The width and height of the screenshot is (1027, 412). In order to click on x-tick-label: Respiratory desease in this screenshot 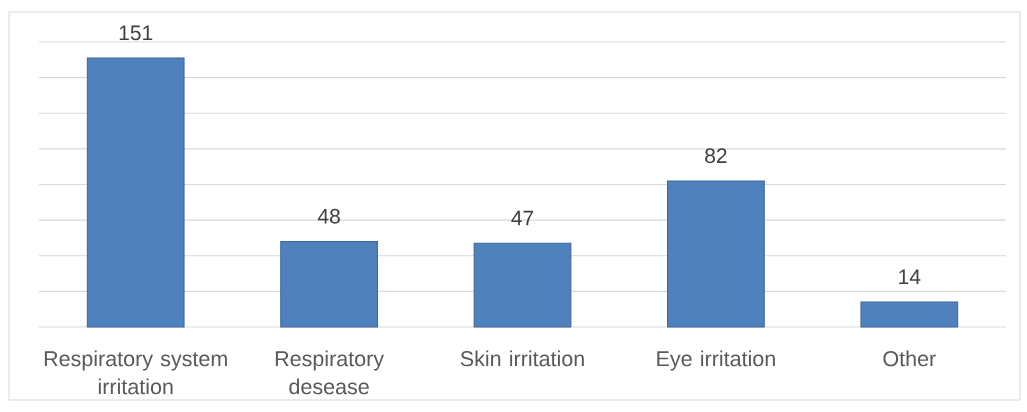, I will do `click(330, 372)`.